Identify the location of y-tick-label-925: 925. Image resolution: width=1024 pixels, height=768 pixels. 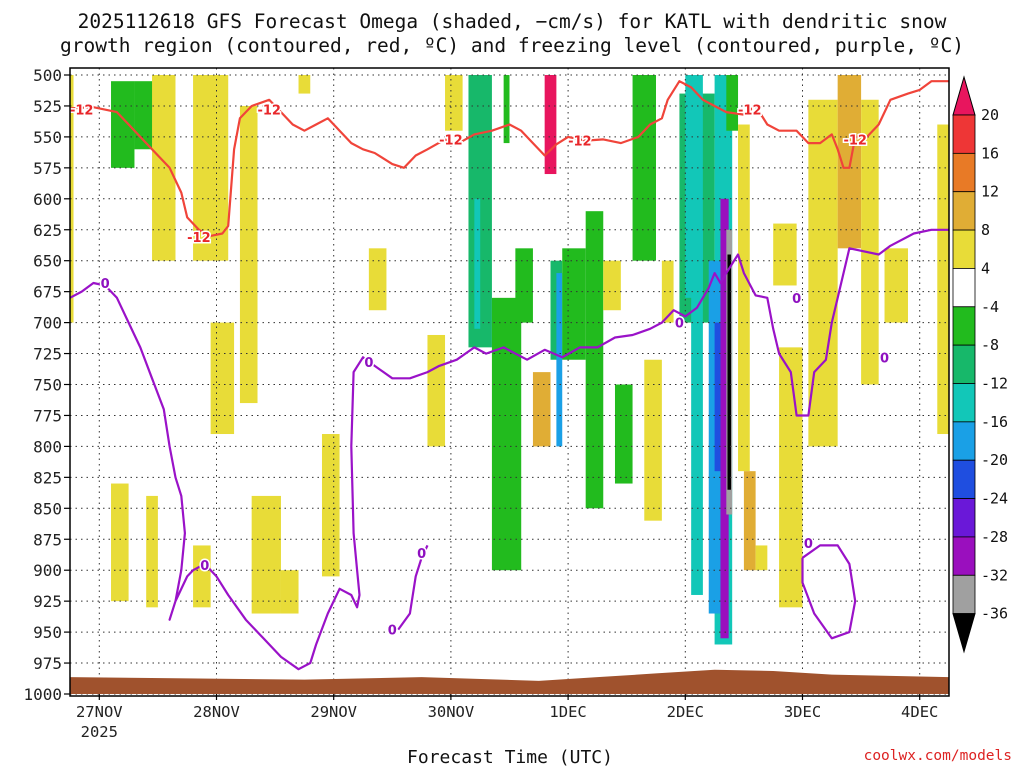
(47, 601).